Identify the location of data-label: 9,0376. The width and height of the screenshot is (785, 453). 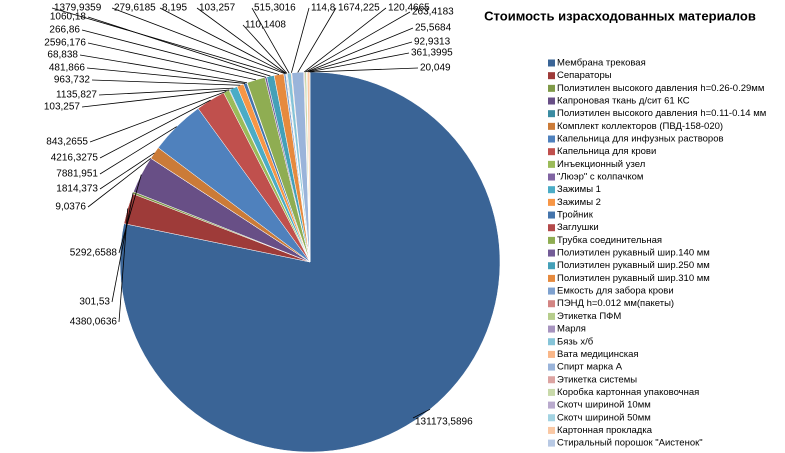
(70, 207).